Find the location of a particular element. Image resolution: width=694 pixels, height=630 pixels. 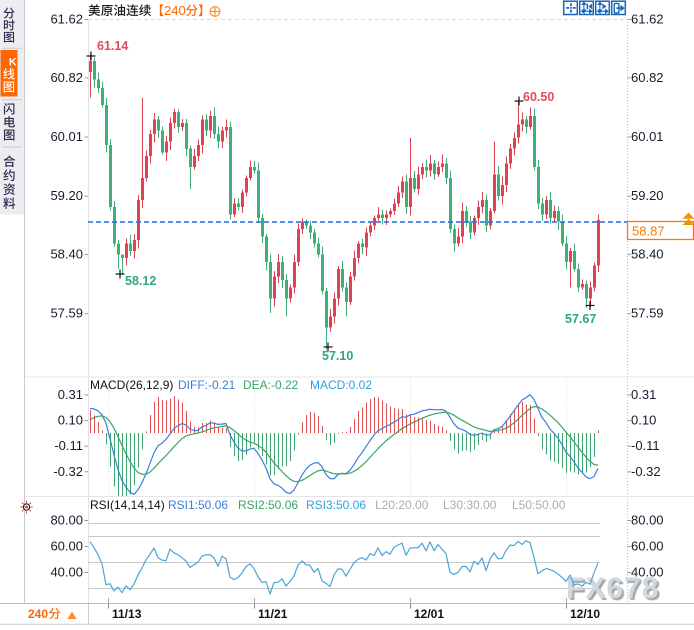

svg-text: DIFF:-0.21 is located at coordinates (207, 385).